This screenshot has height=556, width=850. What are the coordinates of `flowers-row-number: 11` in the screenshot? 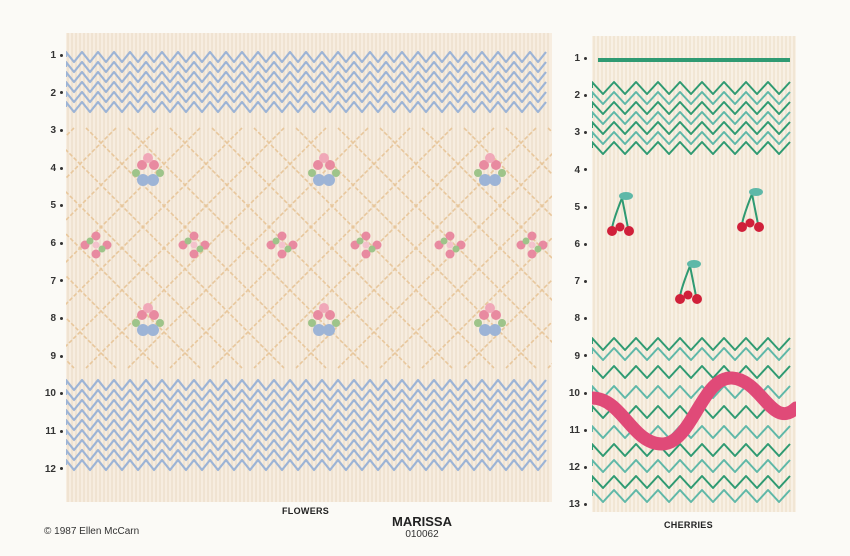 It's located at (54, 431).